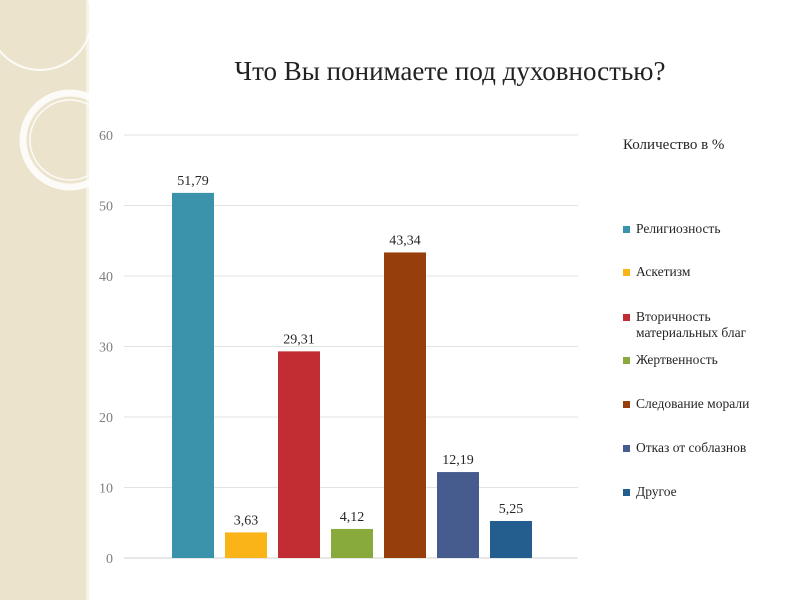 Image resolution: width=800 pixels, height=600 pixels. I want to click on legend-label: Следование морали, so click(693, 403).